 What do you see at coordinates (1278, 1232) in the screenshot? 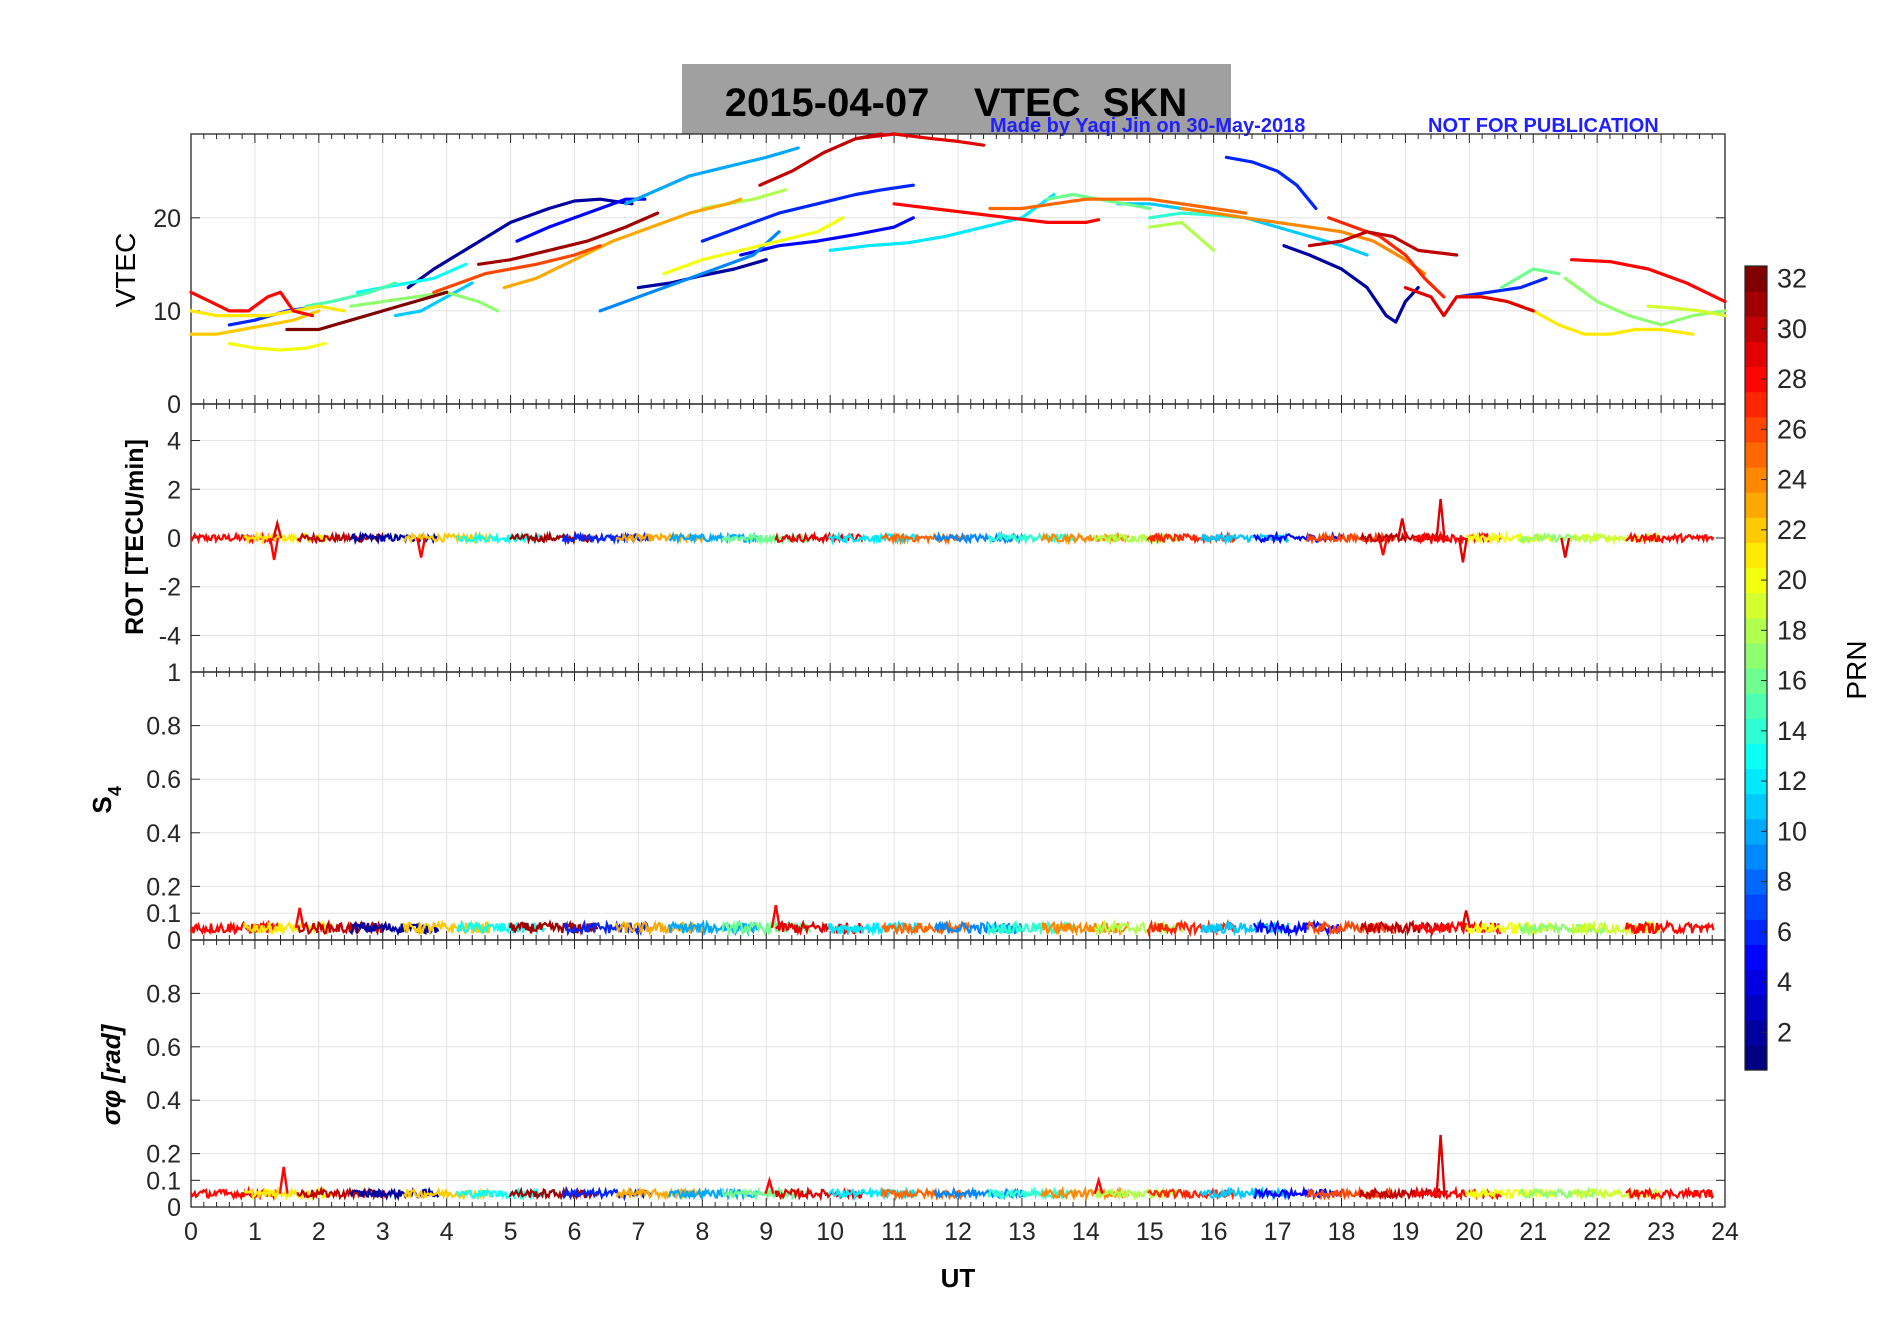
I see `x-tick-label: 17` at bounding box center [1278, 1232].